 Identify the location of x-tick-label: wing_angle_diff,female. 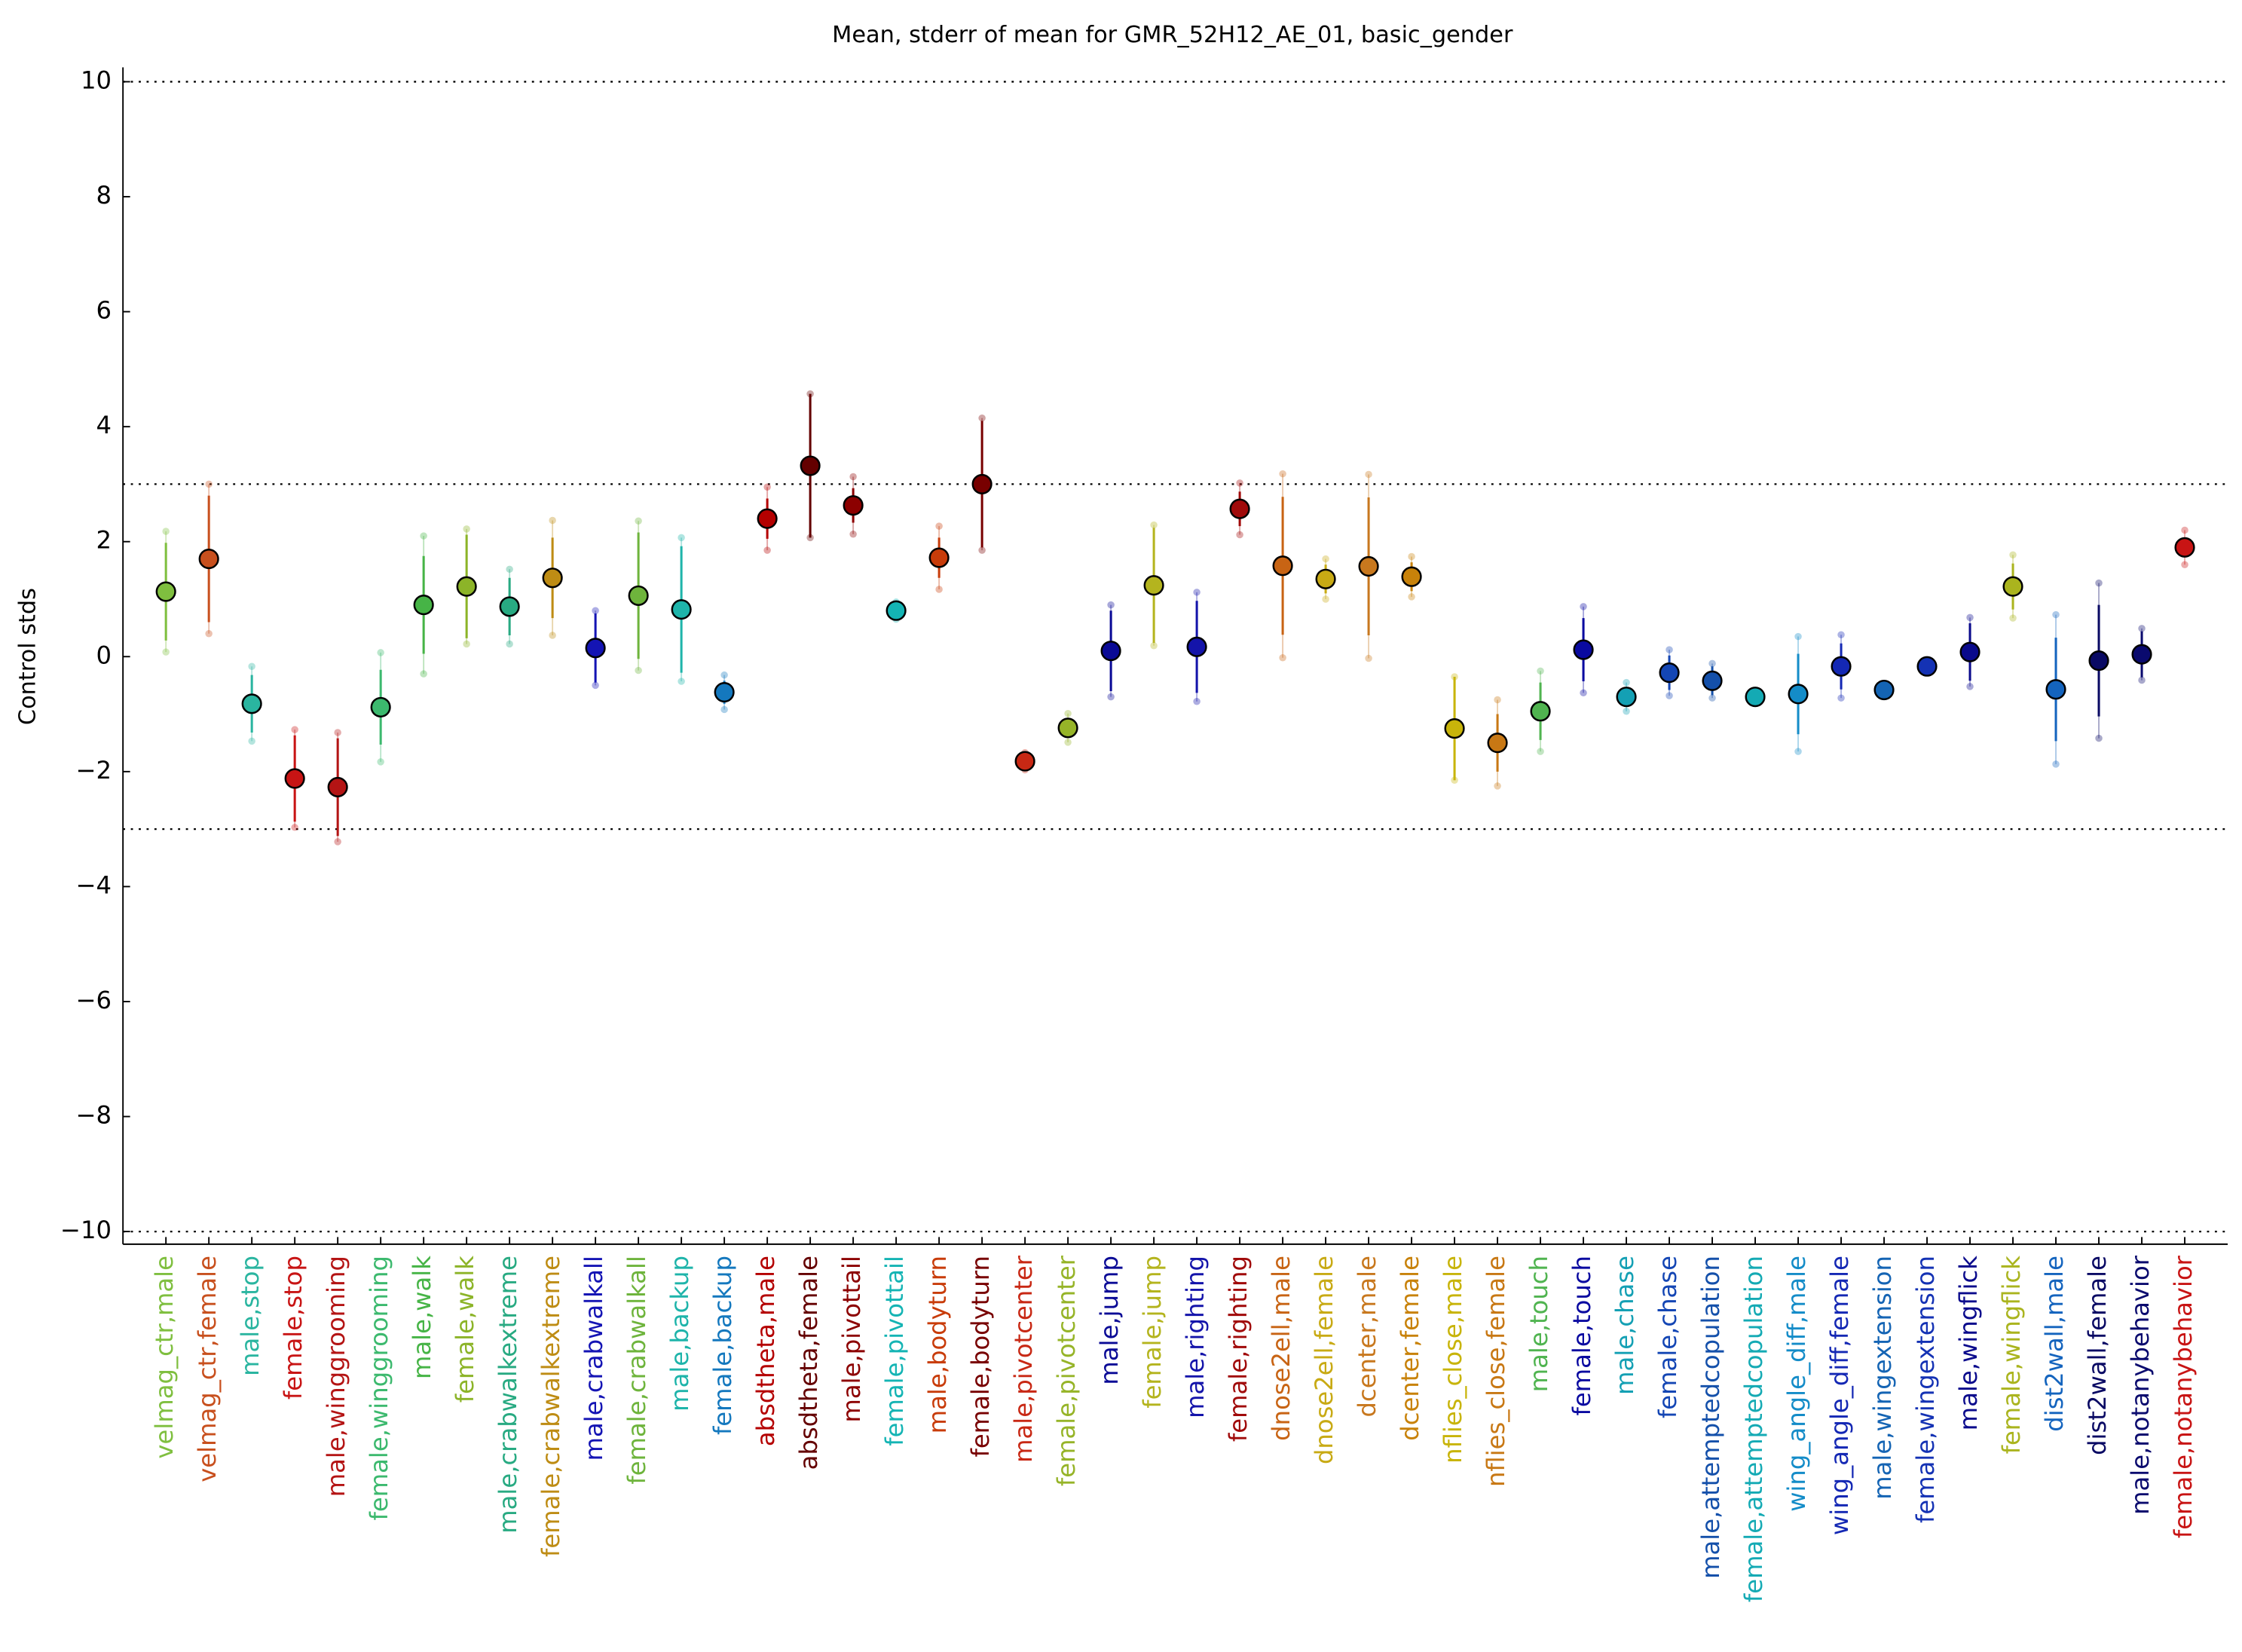
(1839, 1396).